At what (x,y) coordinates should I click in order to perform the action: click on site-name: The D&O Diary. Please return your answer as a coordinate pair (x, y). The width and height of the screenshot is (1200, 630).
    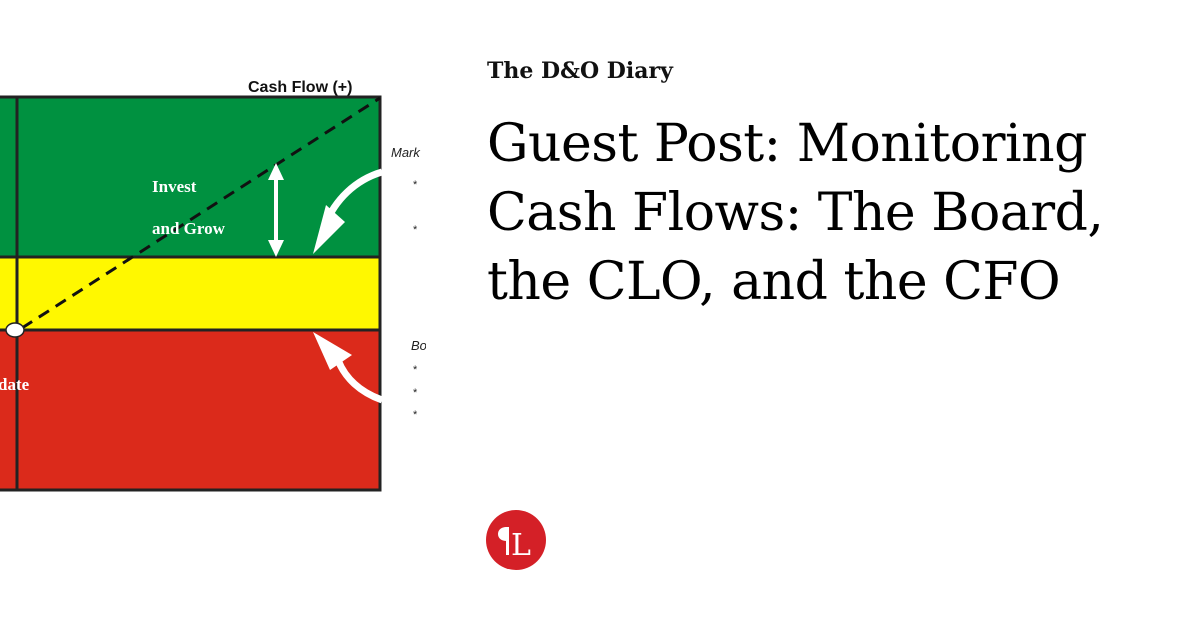
    Looking at the image, I should click on (580, 71).